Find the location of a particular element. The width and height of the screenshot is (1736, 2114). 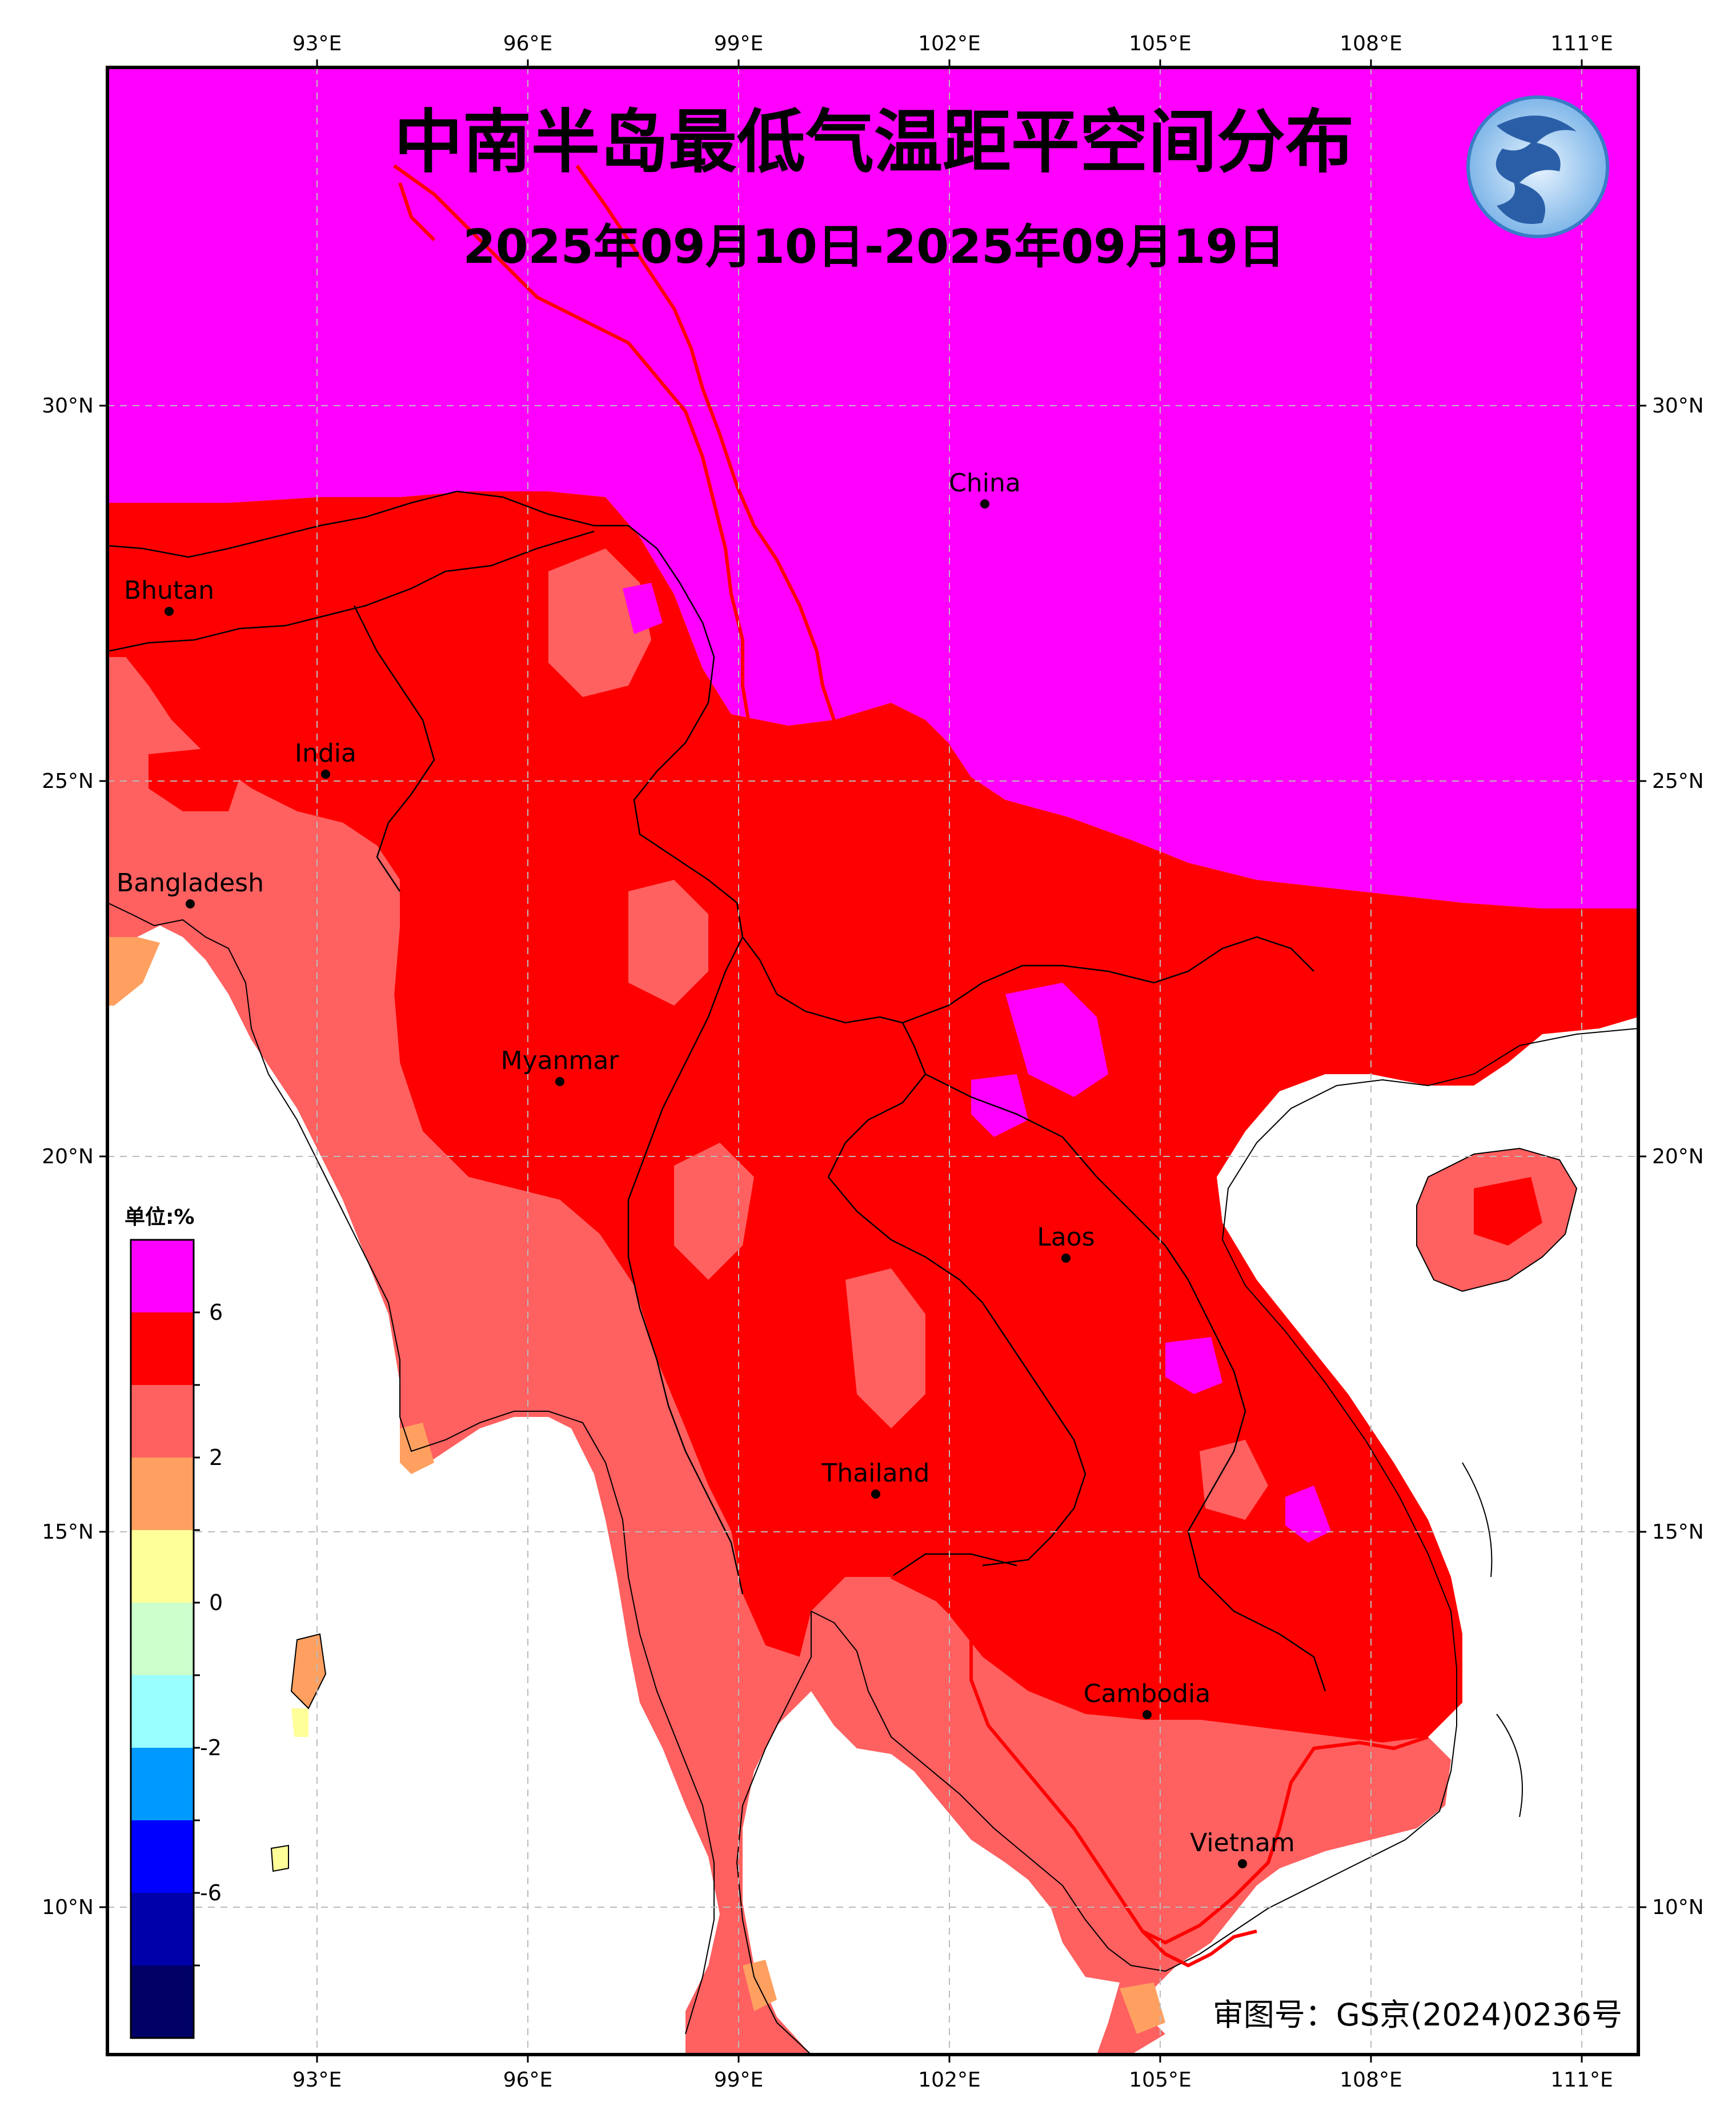

country-label-india: India is located at coordinates (325, 754).